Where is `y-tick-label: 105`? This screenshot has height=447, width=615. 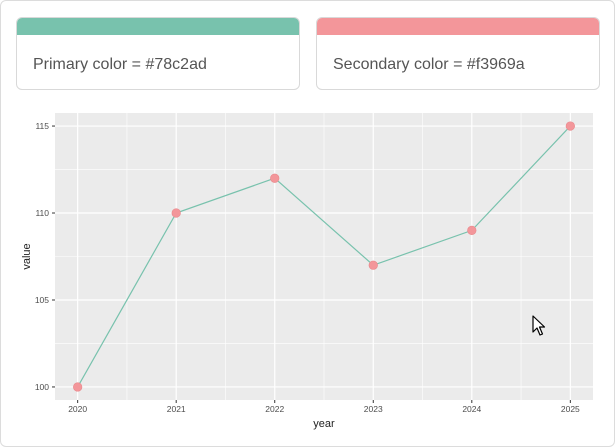
y-tick-label: 105 is located at coordinates (42, 300).